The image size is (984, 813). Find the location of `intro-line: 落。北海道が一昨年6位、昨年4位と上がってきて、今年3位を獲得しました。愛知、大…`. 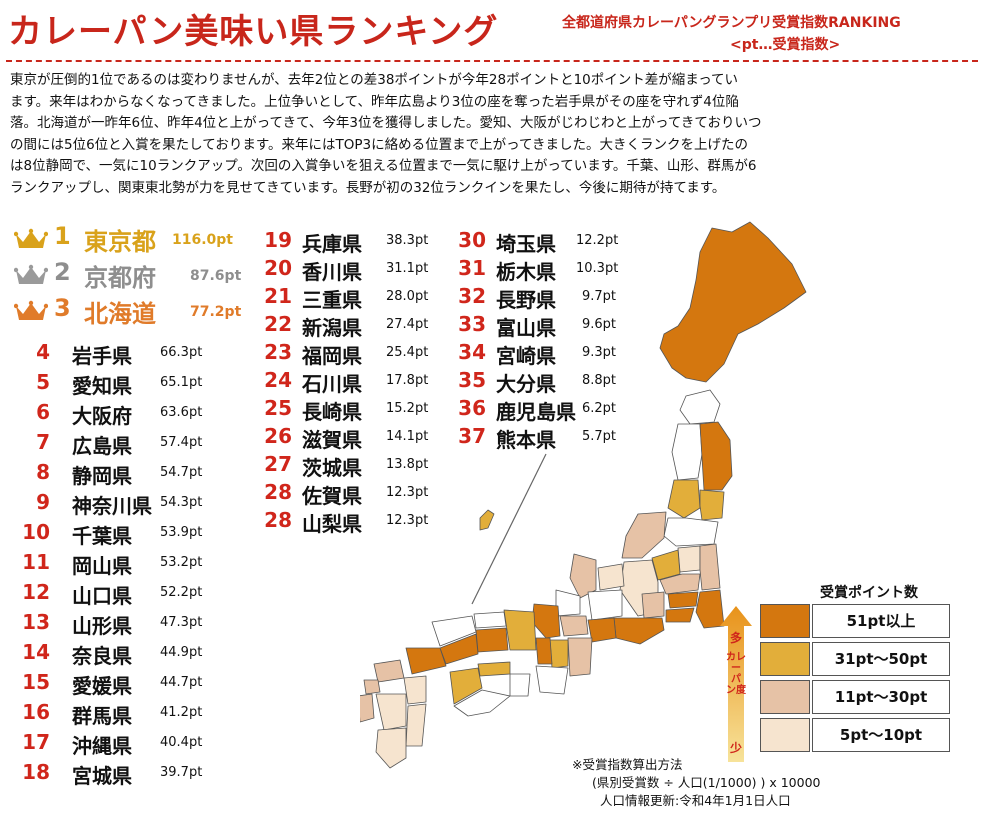

intro-line: 落。北海道が一昨年6位、昨年4位と上がってきて、今年3位を獲得しました。愛知、大… is located at coordinates (386, 123).